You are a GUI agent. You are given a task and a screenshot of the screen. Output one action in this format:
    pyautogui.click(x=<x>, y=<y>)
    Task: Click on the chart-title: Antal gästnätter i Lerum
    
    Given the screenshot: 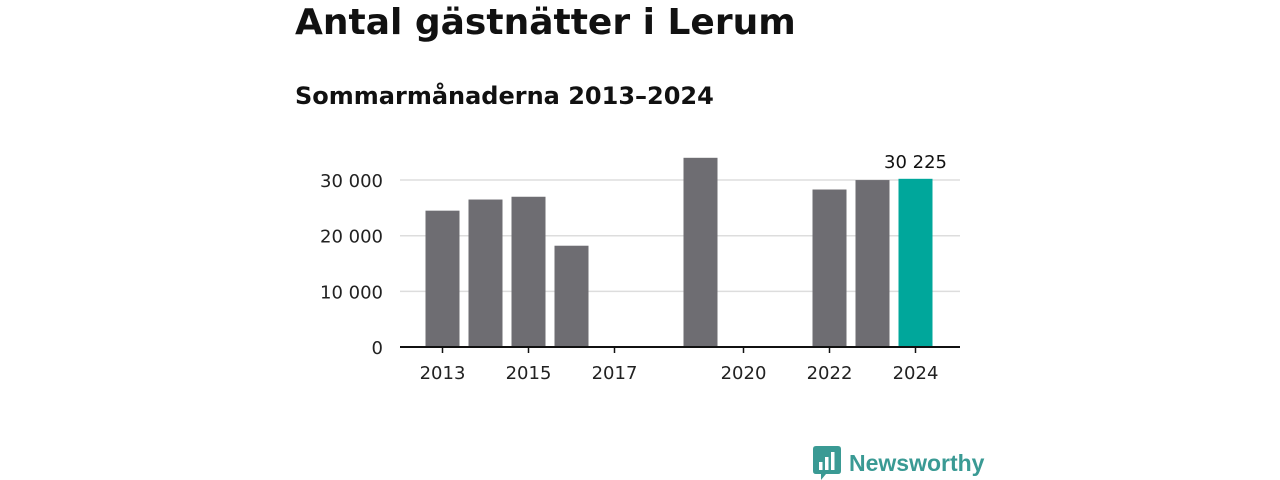 What is the action you would take?
    pyautogui.click(x=545, y=22)
    